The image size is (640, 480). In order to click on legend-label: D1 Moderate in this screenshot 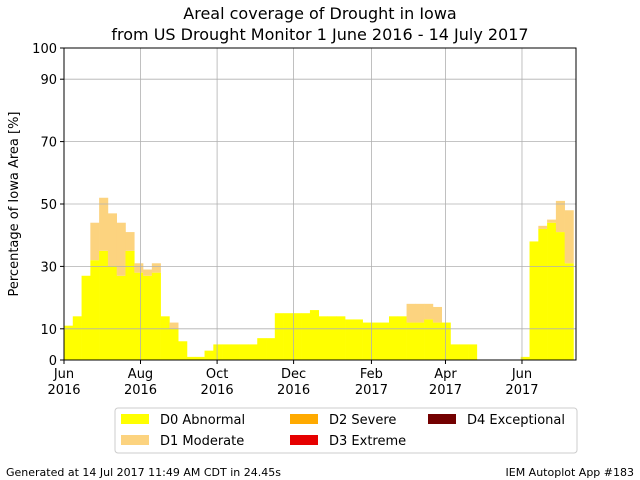, I will do `click(202, 441)`.